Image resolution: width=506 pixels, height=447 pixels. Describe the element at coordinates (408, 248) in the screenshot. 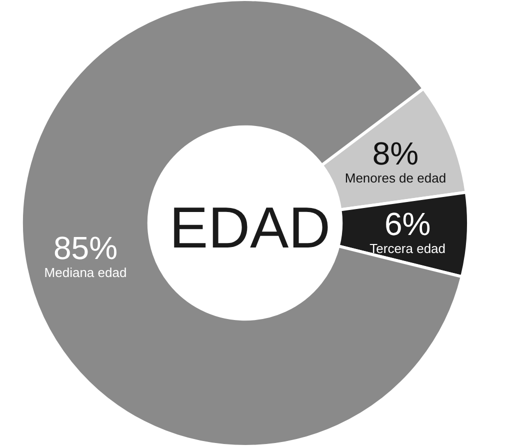

I see `slice-label: Tercera edad` at that location.